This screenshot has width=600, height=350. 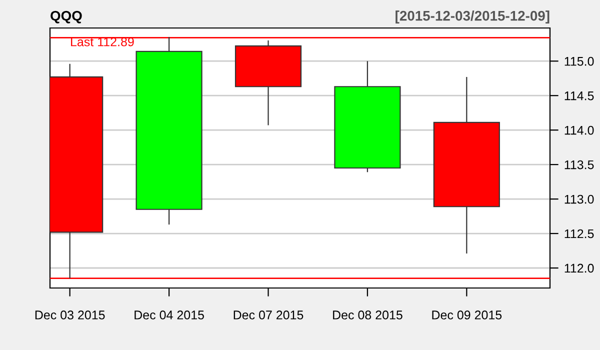 What do you see at coordinates (70, 315) in the screenshot?
I see `x-tick-label: Dec 03 2015` at bounding box center [70, 315].